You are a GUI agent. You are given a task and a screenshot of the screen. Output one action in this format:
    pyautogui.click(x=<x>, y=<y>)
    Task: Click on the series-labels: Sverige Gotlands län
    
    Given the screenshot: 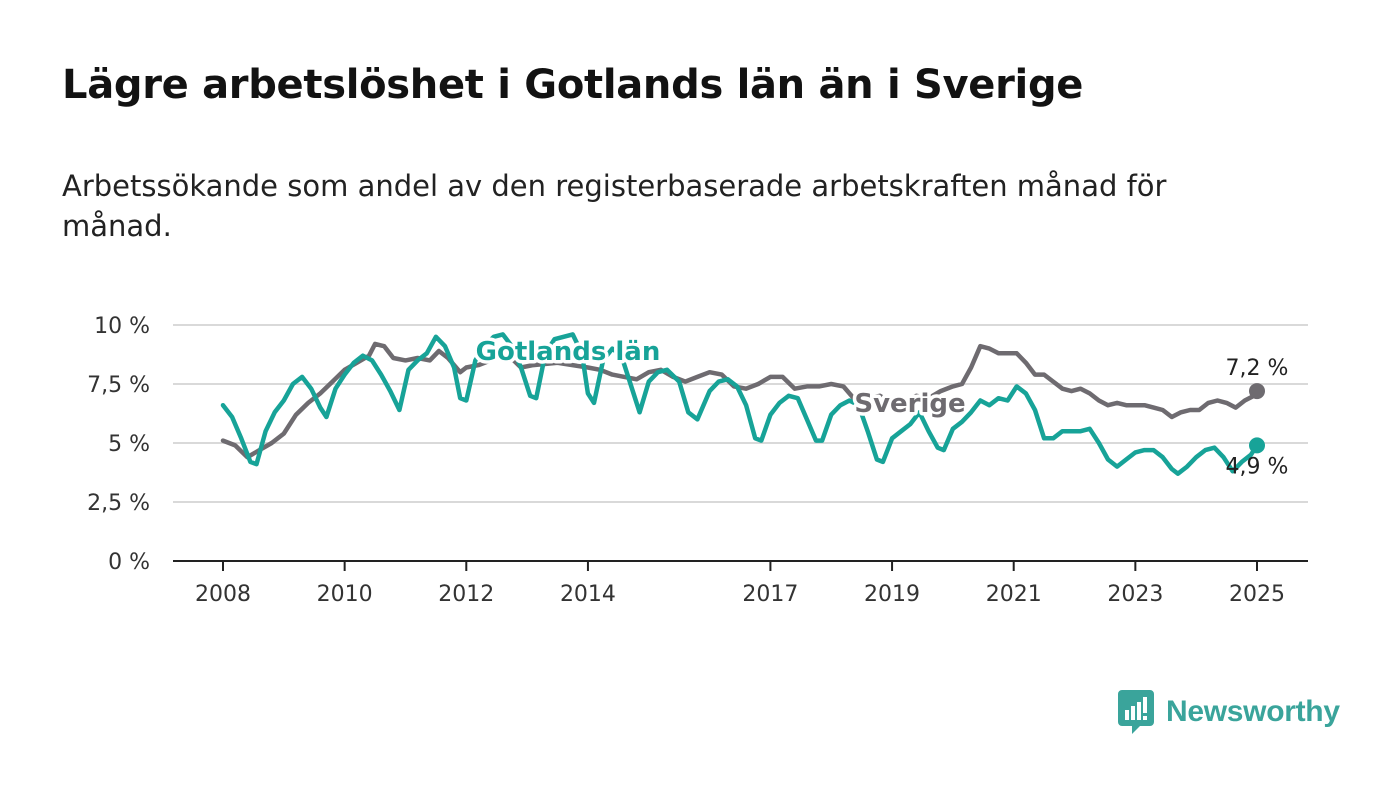 What is the action you would take?
    pyautogui.click(x=720, y=378)
    